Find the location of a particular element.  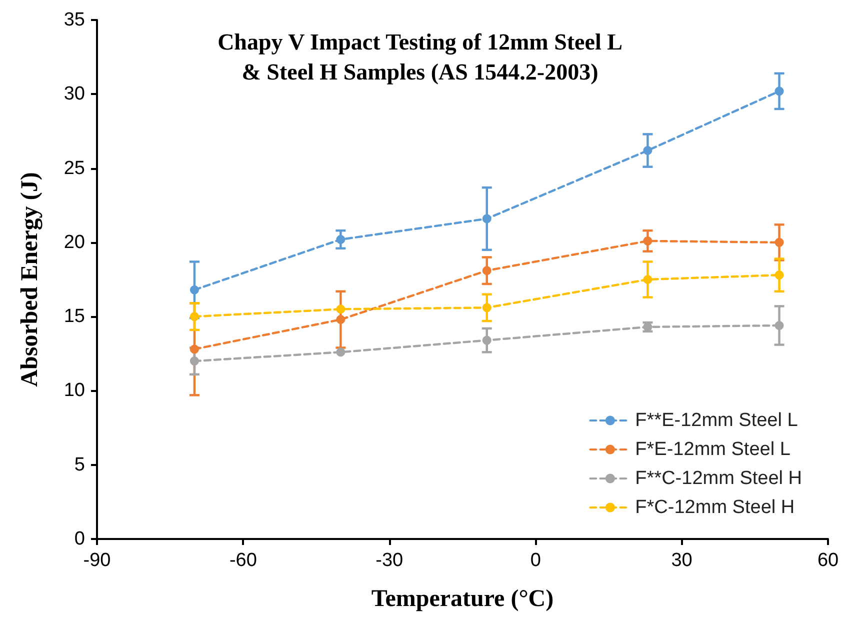

x-tick-label: 60 is located at coordinates (828, 560).